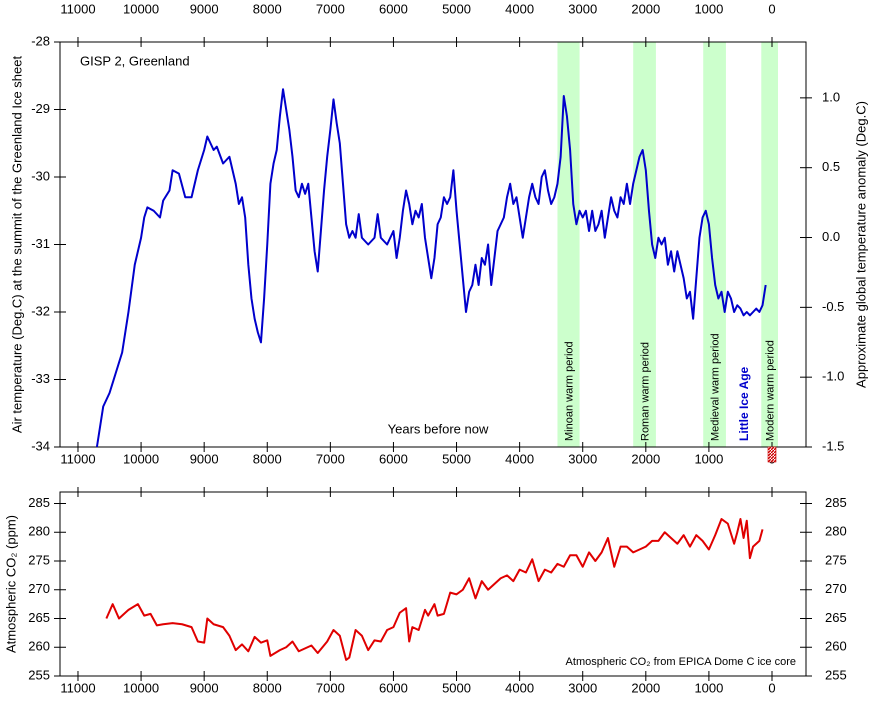 The height and width of the screenshot is (719, 880). What do you see at coordinates (135, 60) in the screenshot?
I see `chart-annotation: GISP 2, Greenland` at bounding box center [135, 60].